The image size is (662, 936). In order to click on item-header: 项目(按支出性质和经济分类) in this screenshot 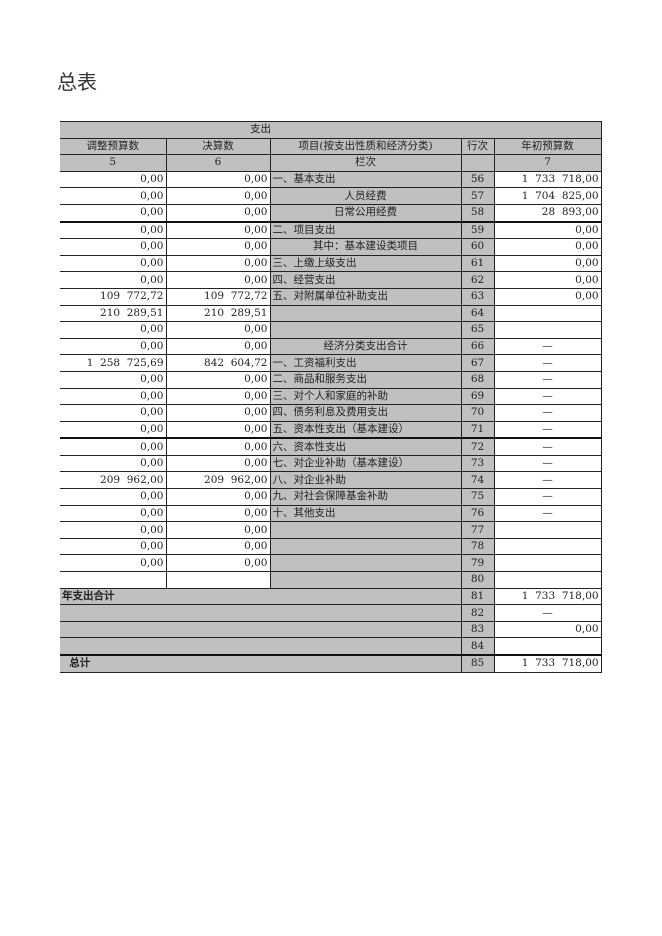, I will do `click(365, 146)`.